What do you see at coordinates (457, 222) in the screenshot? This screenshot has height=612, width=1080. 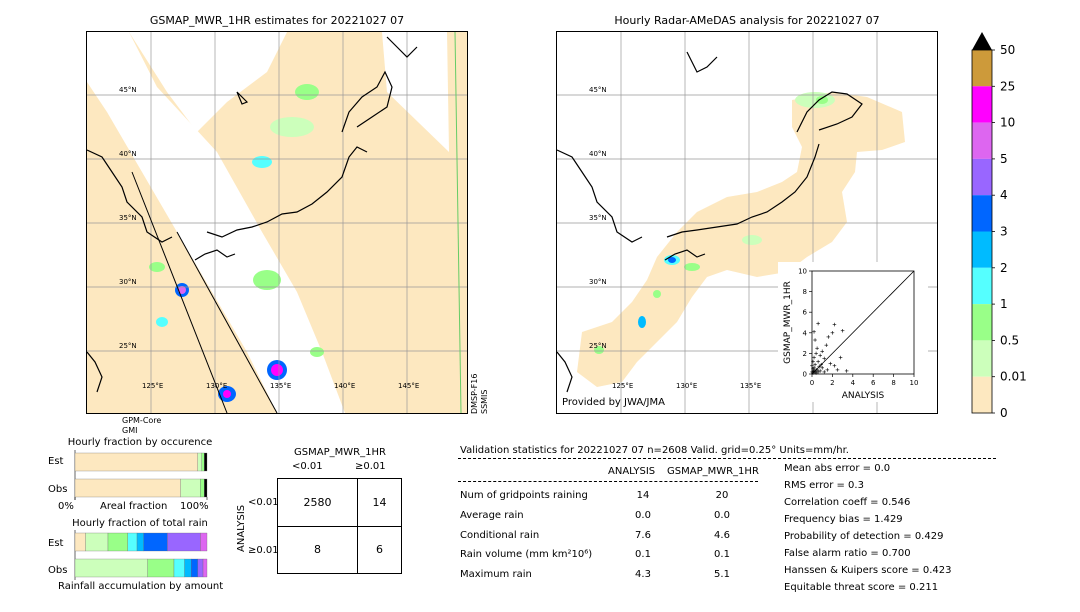 I see `left-map-east-fill` at bounding box center [457, 222].